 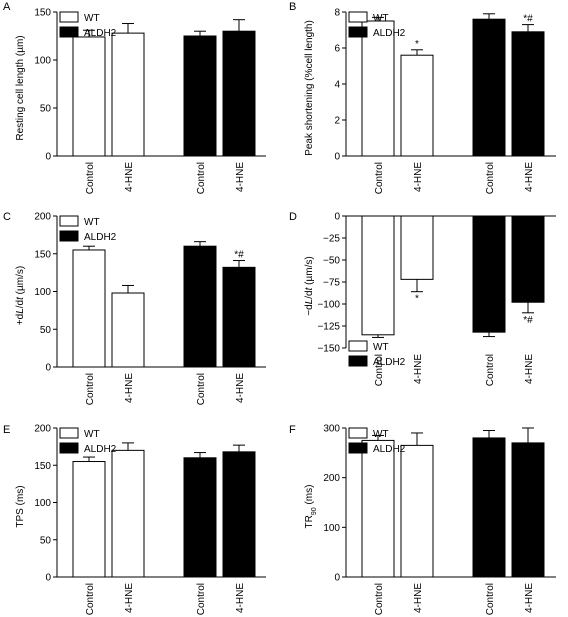 I want to click on panel-letter: F, so click(x=292, y=430).